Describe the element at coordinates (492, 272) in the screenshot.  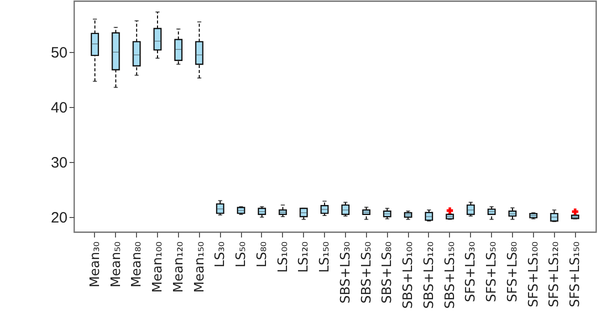
I see `x-tick-label: SFS+LS₅₀` at that location.